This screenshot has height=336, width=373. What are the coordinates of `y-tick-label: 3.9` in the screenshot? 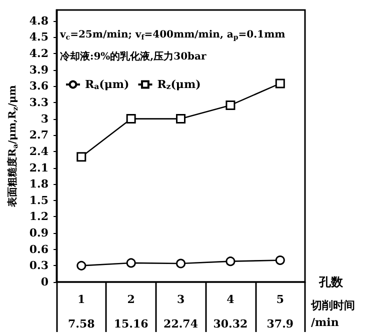 It's located at (39, 69).